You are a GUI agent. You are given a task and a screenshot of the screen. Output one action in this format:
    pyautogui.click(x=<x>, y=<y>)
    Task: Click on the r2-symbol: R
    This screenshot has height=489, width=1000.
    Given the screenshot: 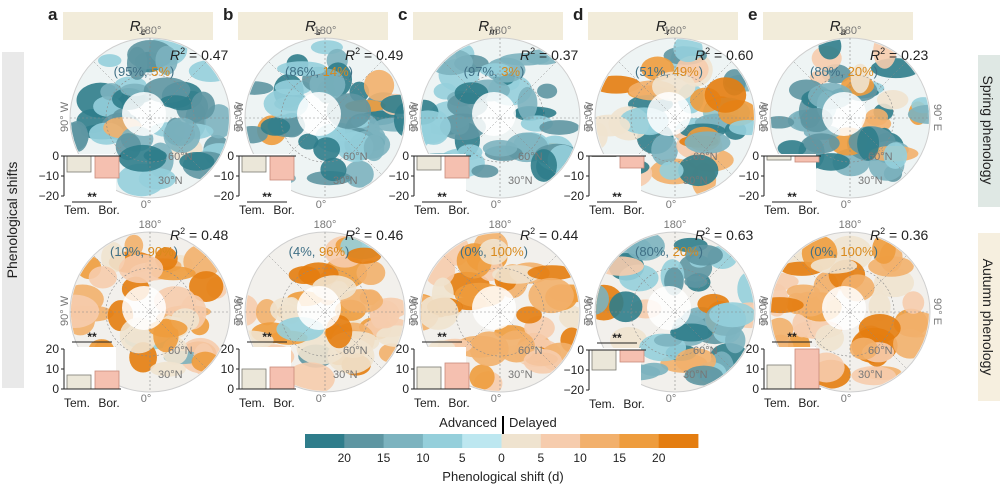 What is the action you would take?
    pyautogui.click(x=525, y=55)
    